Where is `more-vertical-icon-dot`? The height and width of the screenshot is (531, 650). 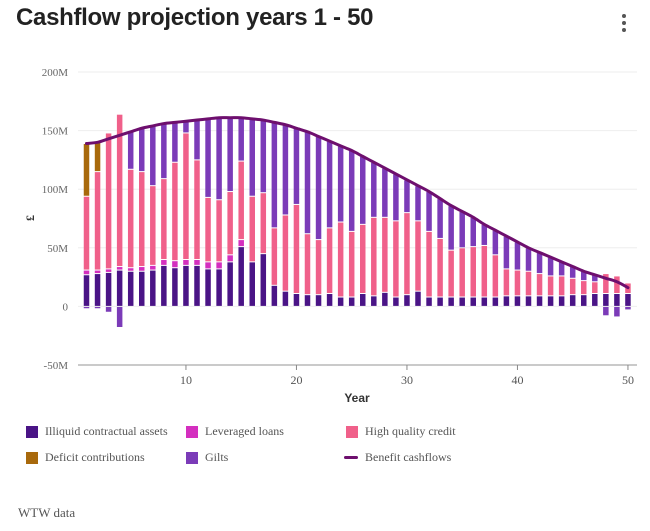
more-vertical-icon-dot is located at coordinates (624, 23).